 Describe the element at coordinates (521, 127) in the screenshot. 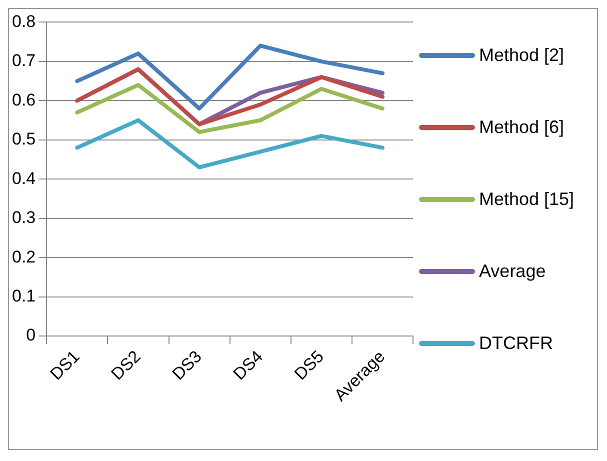

I see `legend-label: Method [6]` at that location.